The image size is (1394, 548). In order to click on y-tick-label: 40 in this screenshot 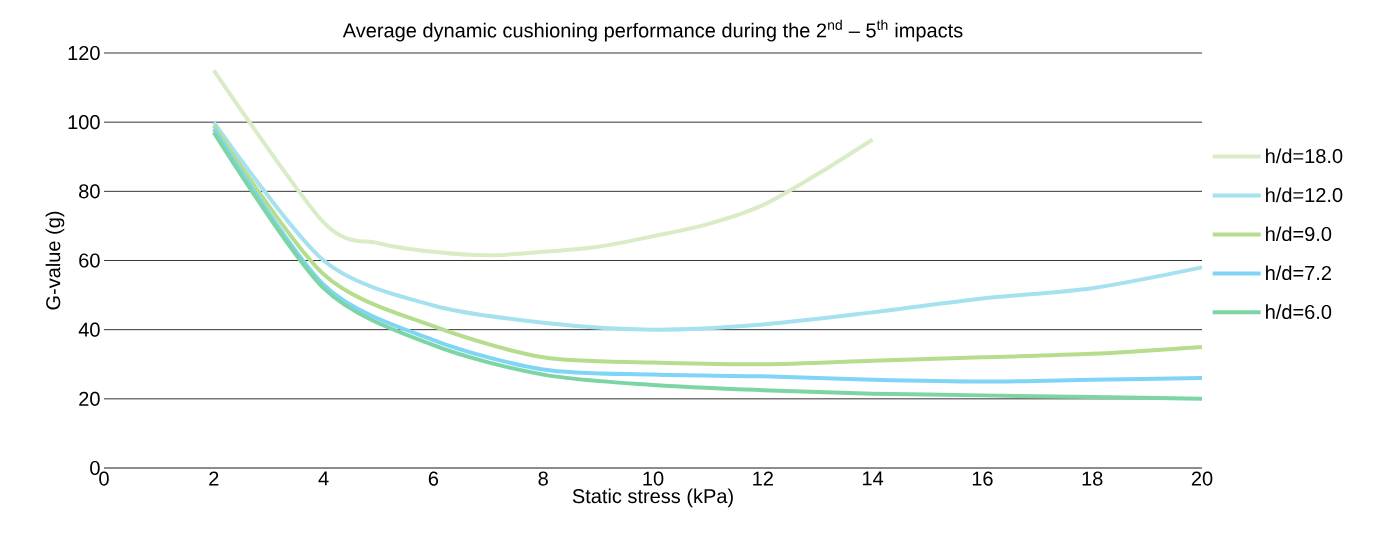, I will do `click(89, 329)`.